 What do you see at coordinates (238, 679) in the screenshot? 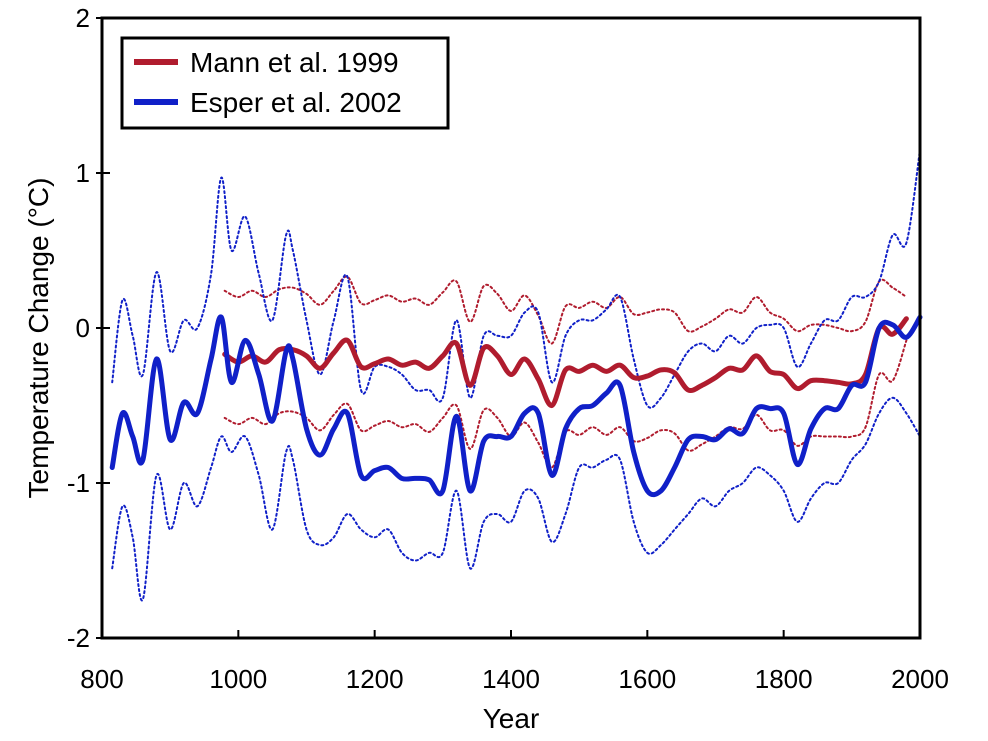
I see `x-tick-label: 1000` at bounding box center [238, 679].